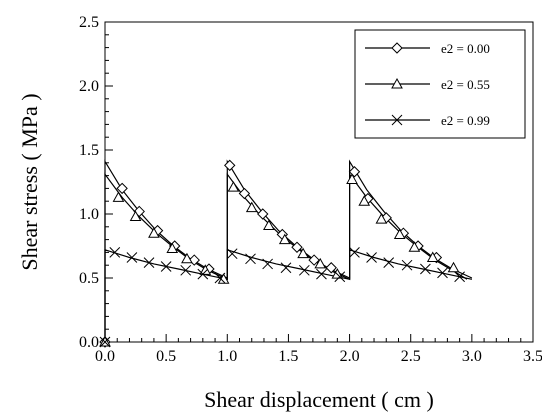 The height and width of the screenshot is (412, 542). What do you see at coordinates (166, 356) in the screenshot?
I see `x-tick-label: 0.5` at bounding box center [166, 356].